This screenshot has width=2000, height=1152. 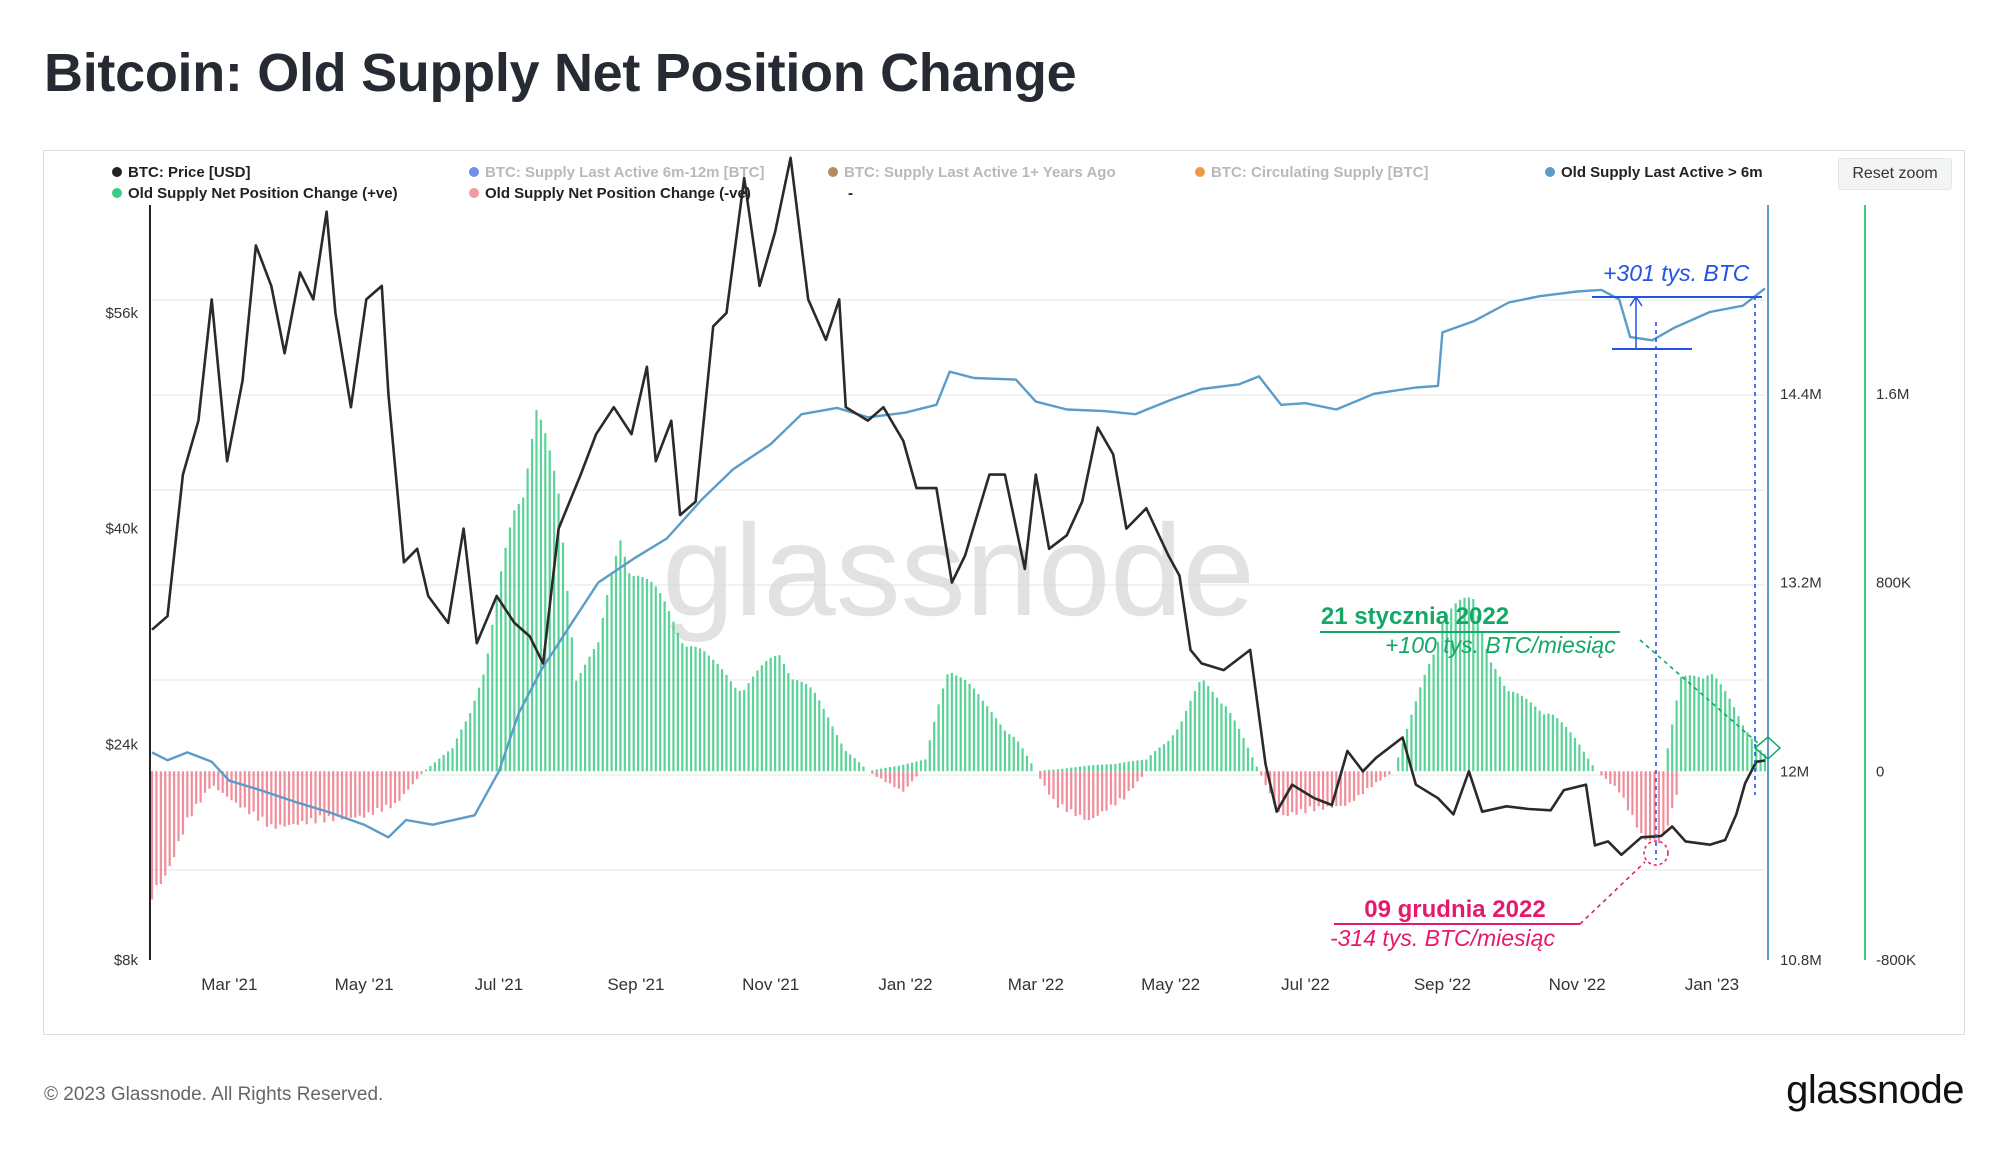 I want to click on annotation-pink-value: -314 tys. BTC/miesiąc, so click(x=1442, y=938).